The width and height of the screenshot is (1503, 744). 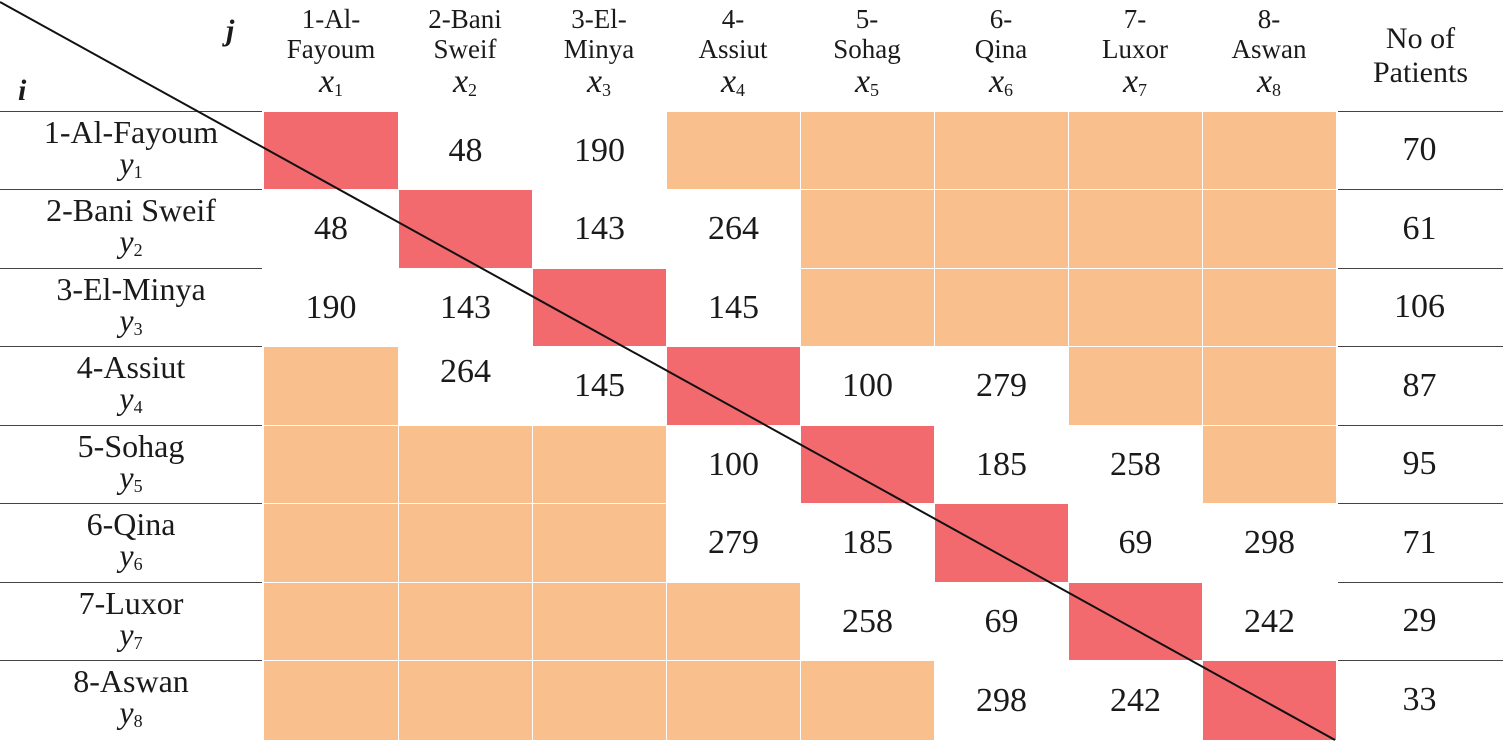 I want to click on patients-cell: 61, so click(x=1419, y=228).